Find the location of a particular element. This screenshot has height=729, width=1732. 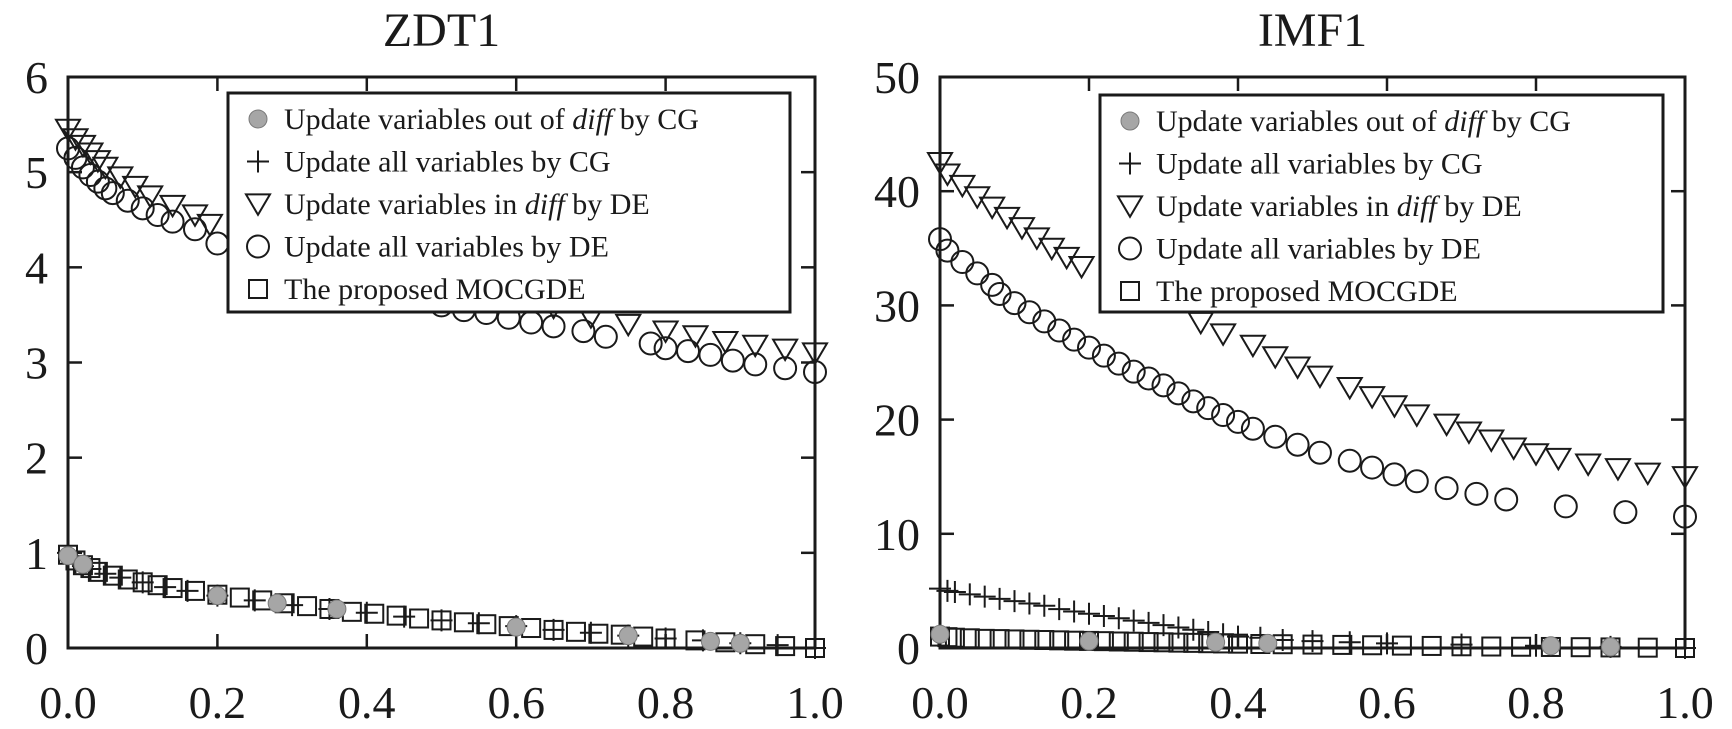

legend-label: Update all variables by CG is located at coordinates (447, 162).